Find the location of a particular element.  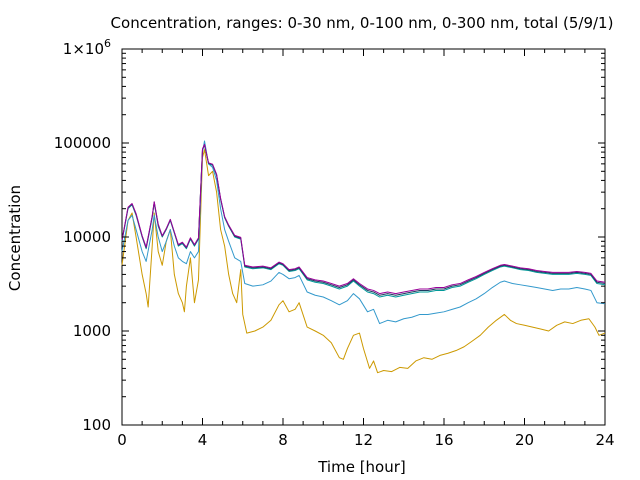

x-tick-label: 24 is located at coordinates (604, 440).